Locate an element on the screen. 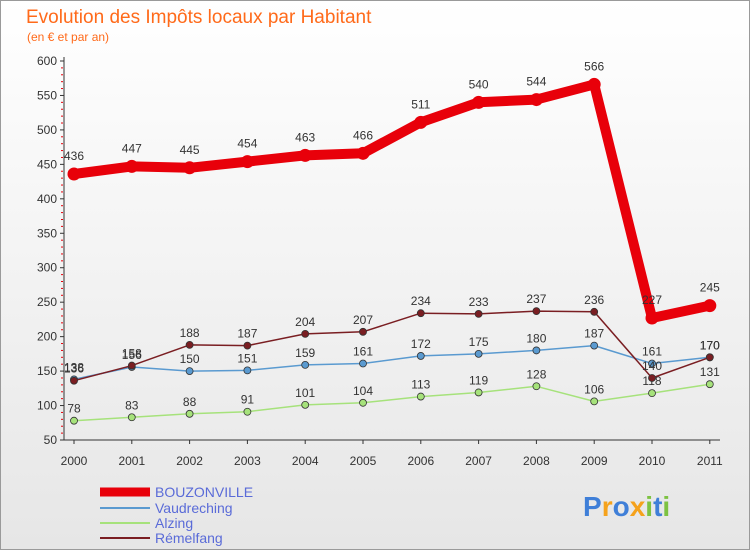 The height and width of the screenshot is (550, 750). data-label: 158 is located at coordinates (132, 354).